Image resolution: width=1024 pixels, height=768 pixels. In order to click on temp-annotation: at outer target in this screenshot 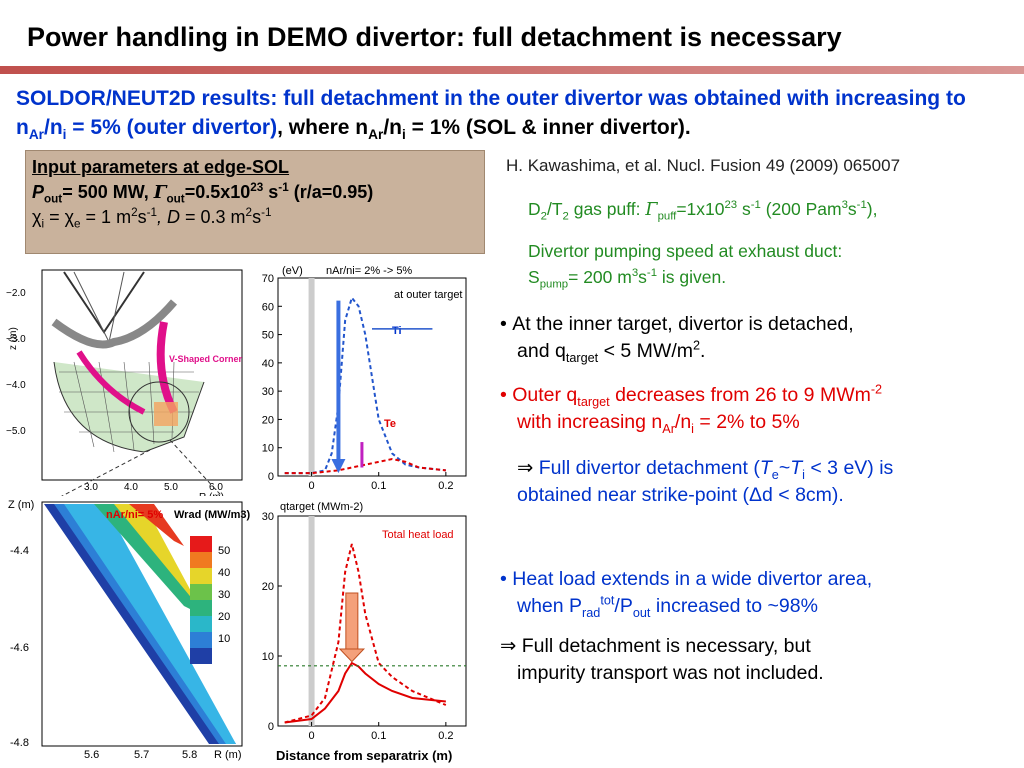, I will do `click(428, 295)`.